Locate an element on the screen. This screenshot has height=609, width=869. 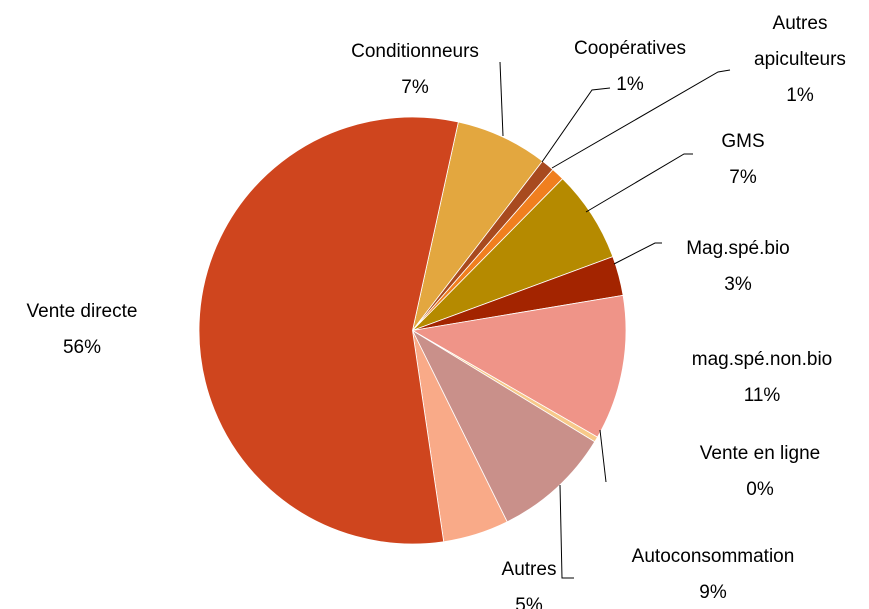
category-label: Autoconsommation is located at coordinates (713, 556).